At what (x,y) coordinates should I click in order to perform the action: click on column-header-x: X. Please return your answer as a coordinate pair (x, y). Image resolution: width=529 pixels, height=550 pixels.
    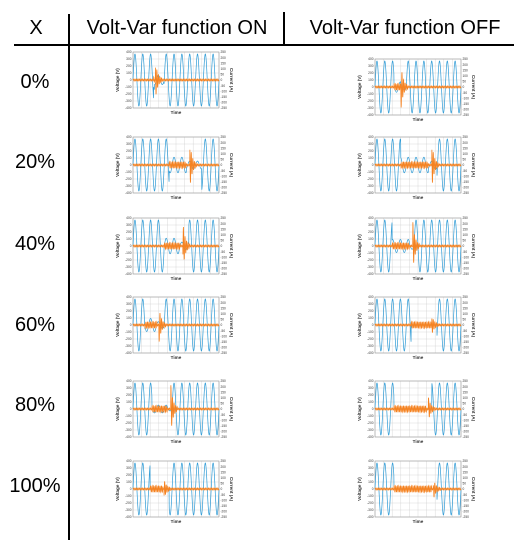
    Looking at the image, I should click on (36, 28).